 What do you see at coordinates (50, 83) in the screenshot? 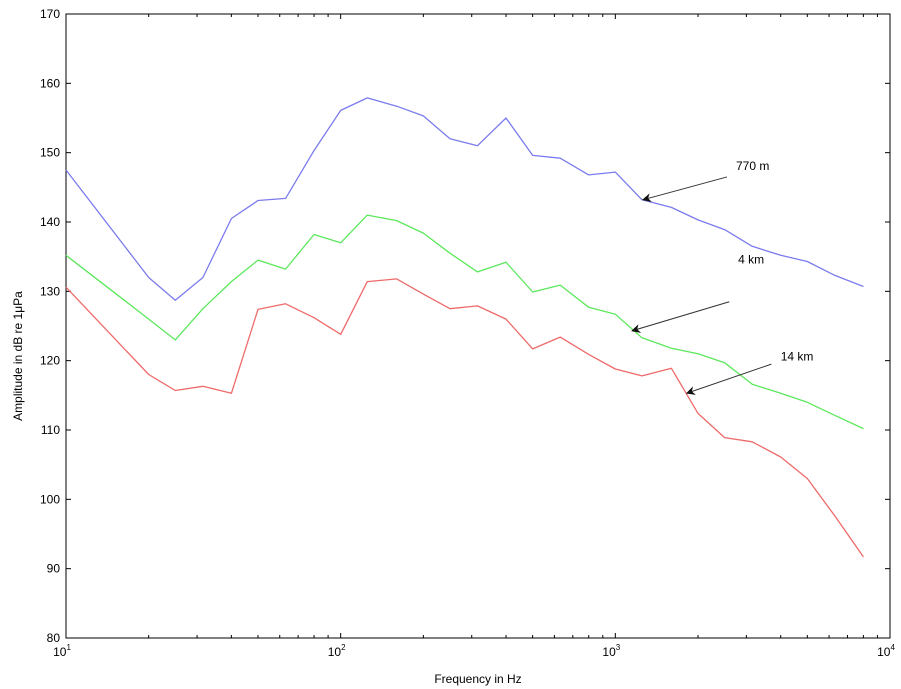
I see `y-tick-label: 160` at bounding box center [50, 83].